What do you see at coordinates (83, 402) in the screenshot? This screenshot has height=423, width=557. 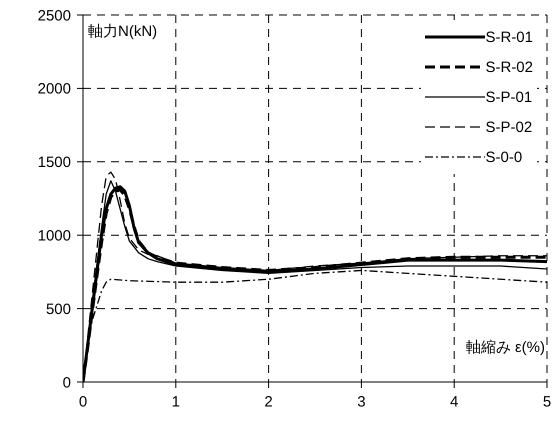 I see `x-tick-label: 0` at bounding box center [83, 402].